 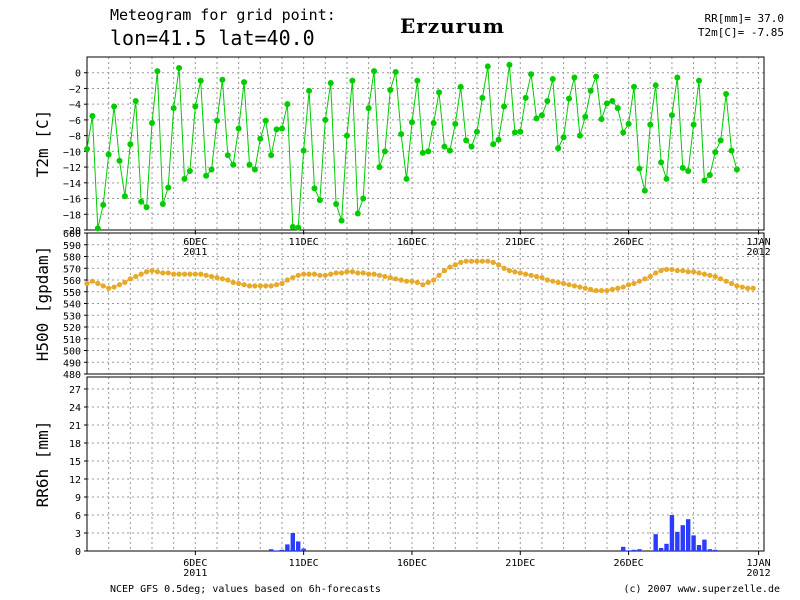 I want to click on meteogram-title: Meteogram for grid point:, so click(x=223, y=15).